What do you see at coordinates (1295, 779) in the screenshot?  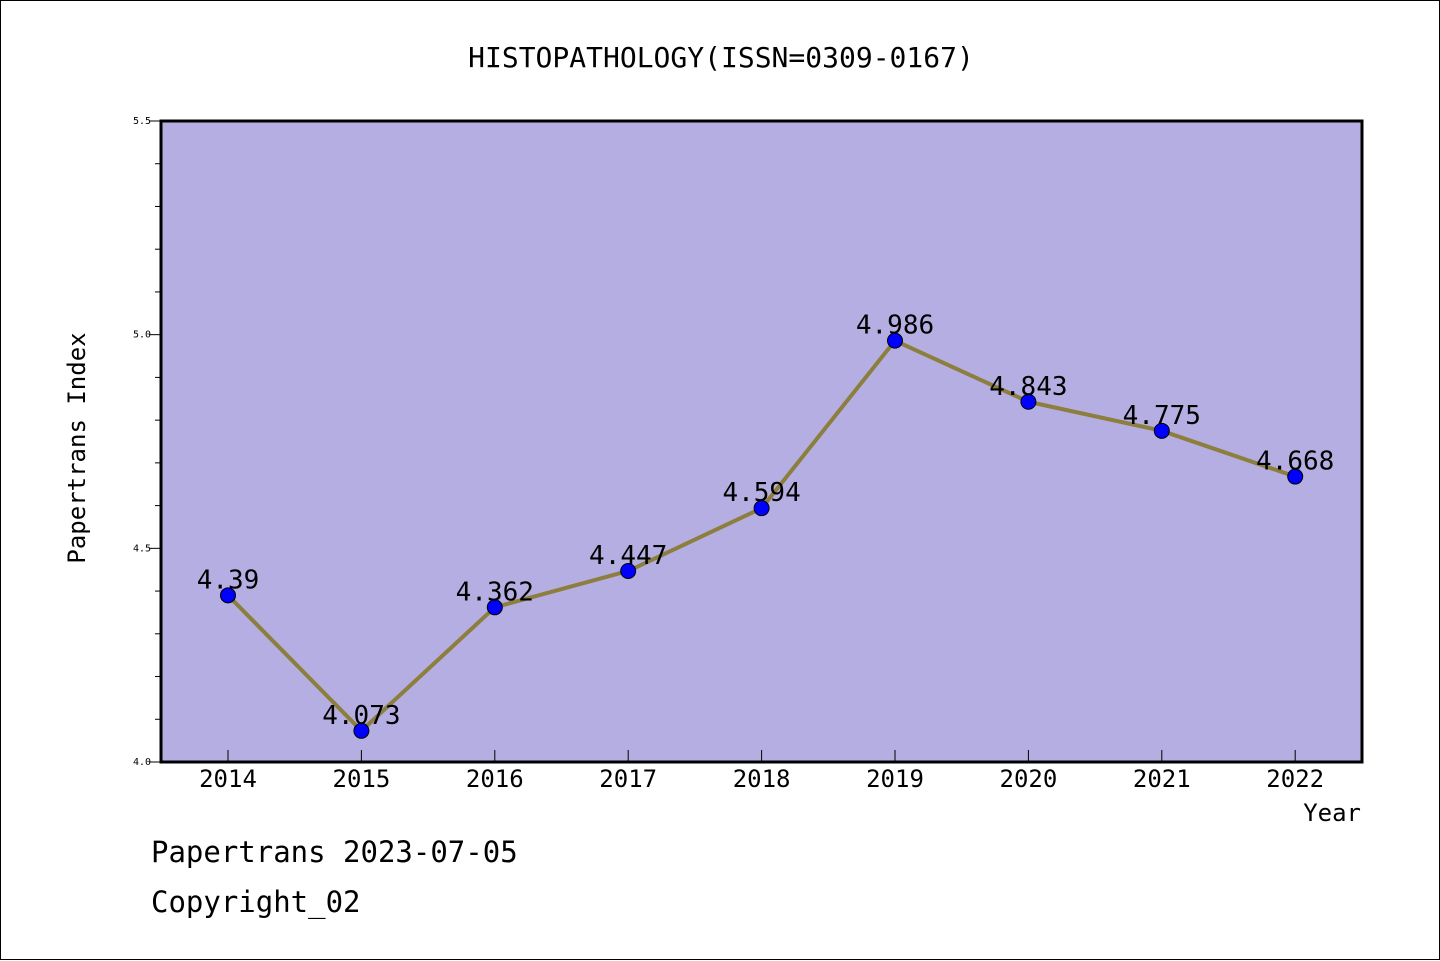 I see `x-tick-label: 2022` at bounding box center [1295, 779].